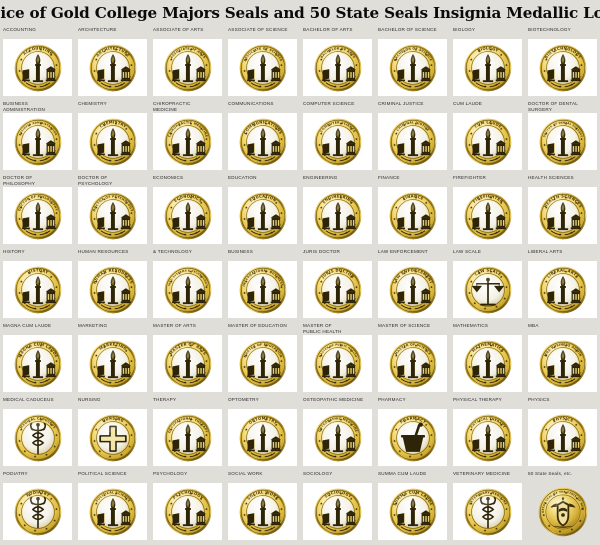  I want to click on seal-cell: BIOTECHNOLOGY BIOTECHNOLOGY, so click(562, 63).